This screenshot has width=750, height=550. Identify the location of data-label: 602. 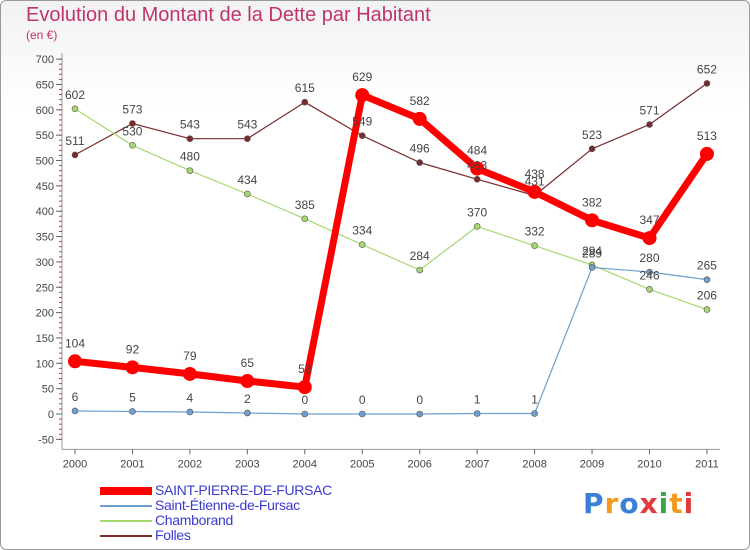
(75, 95).